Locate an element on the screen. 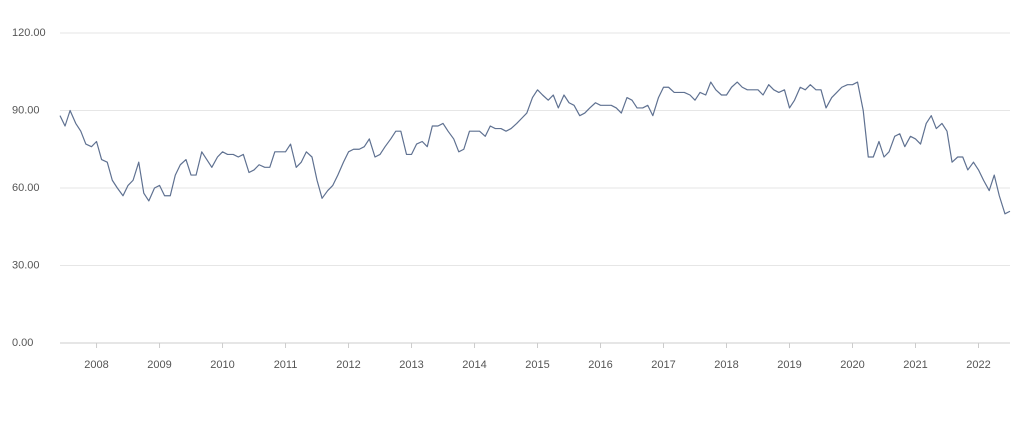 This screenshot has height=422, width=1031. y-tick-label: 120.00 is located at coordinates (29, 33).